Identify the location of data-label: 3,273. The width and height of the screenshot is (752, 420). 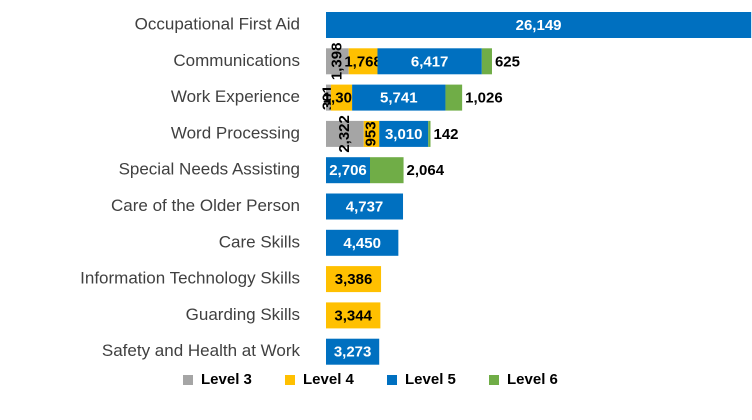
(353, 352).